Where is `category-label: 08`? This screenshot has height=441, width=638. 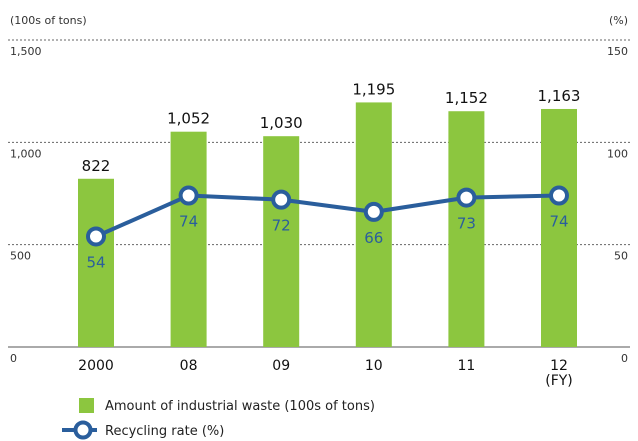 category-label: 08 is located at coordinates (189, 366).